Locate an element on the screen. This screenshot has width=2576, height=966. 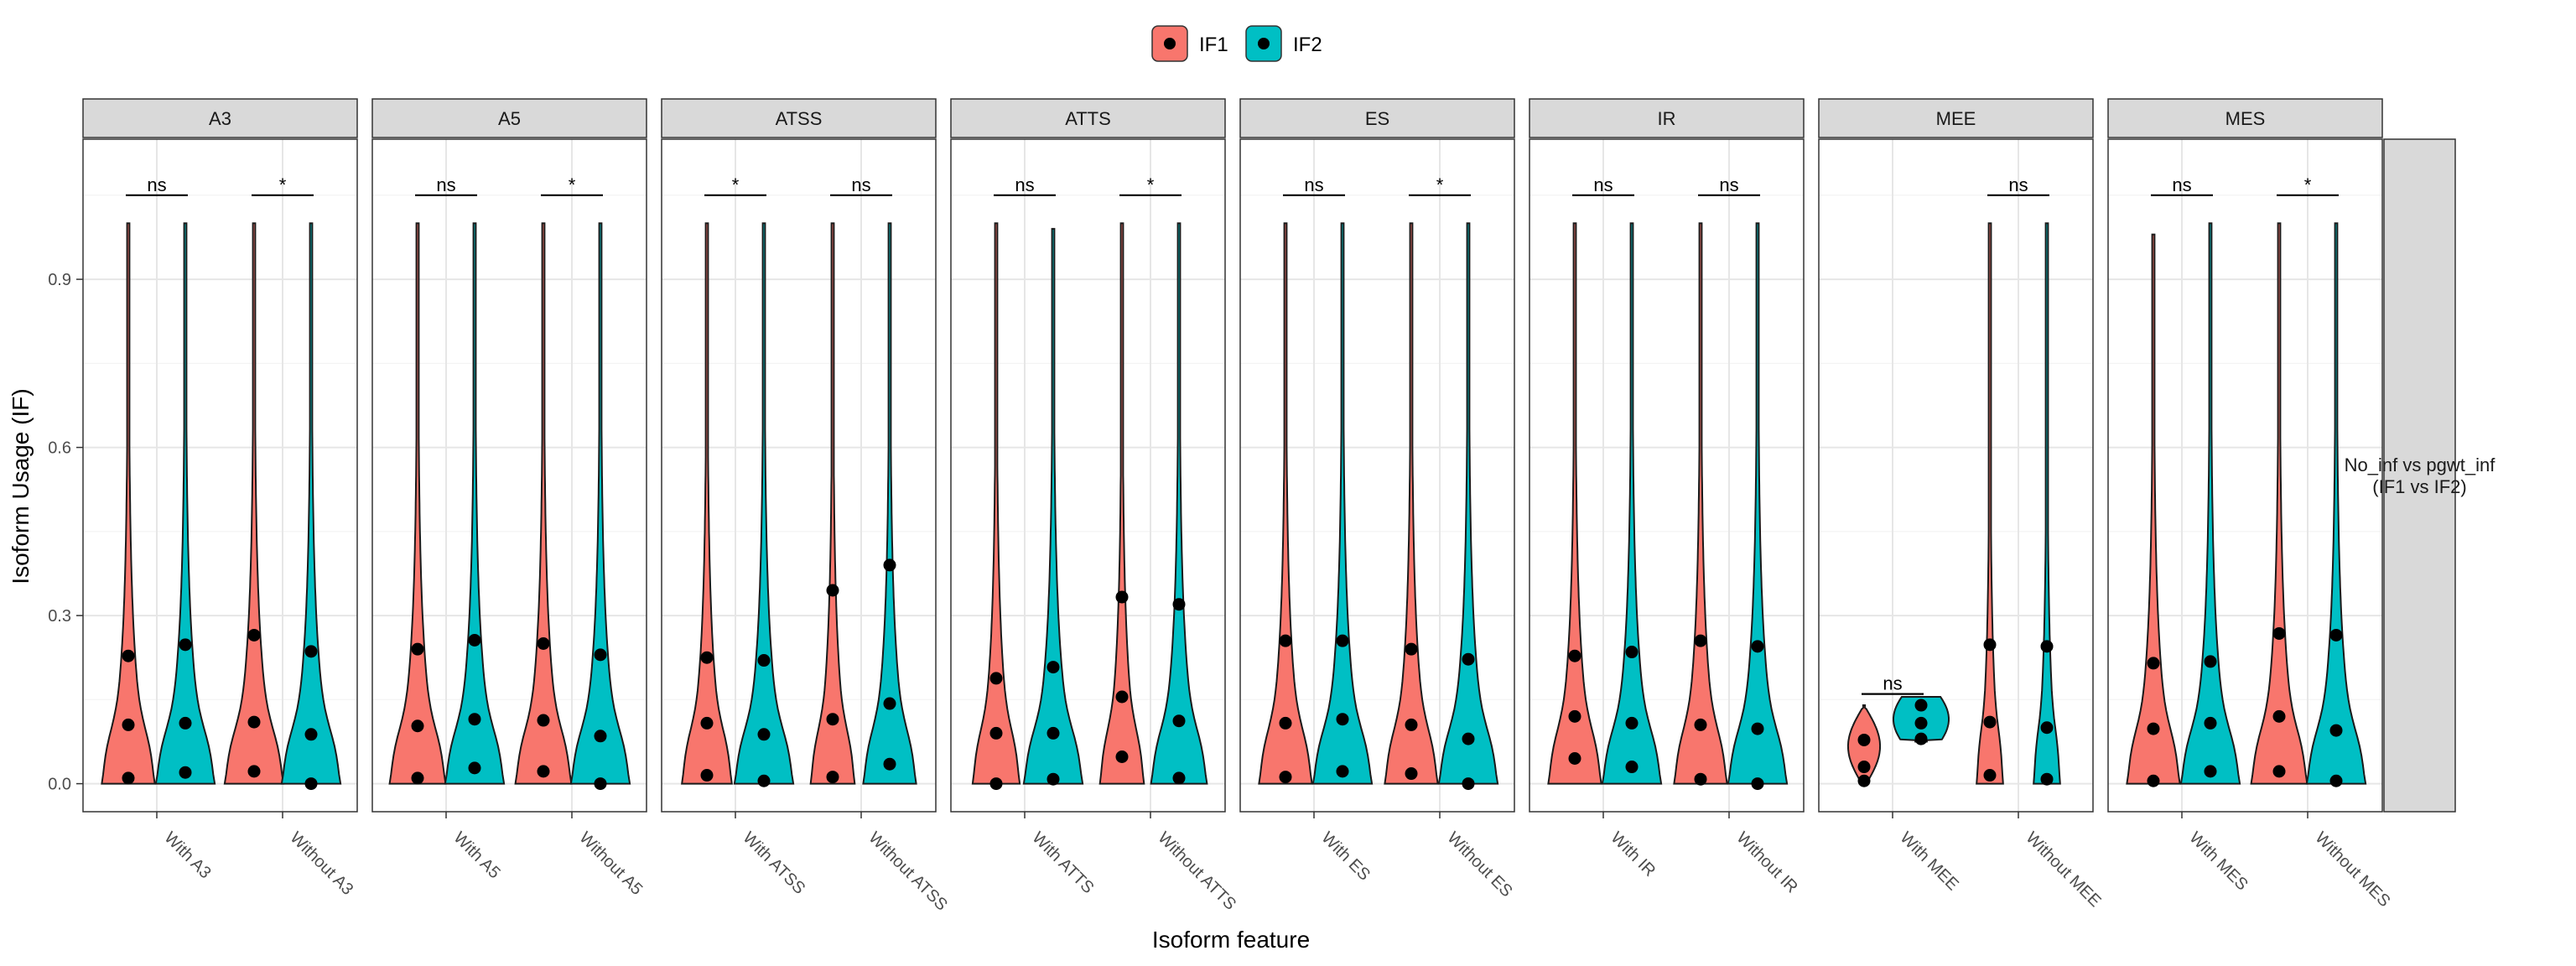
facet-atts: ATTS ns * With ATTS Without ATTS is located at coordinates (1094, 506).